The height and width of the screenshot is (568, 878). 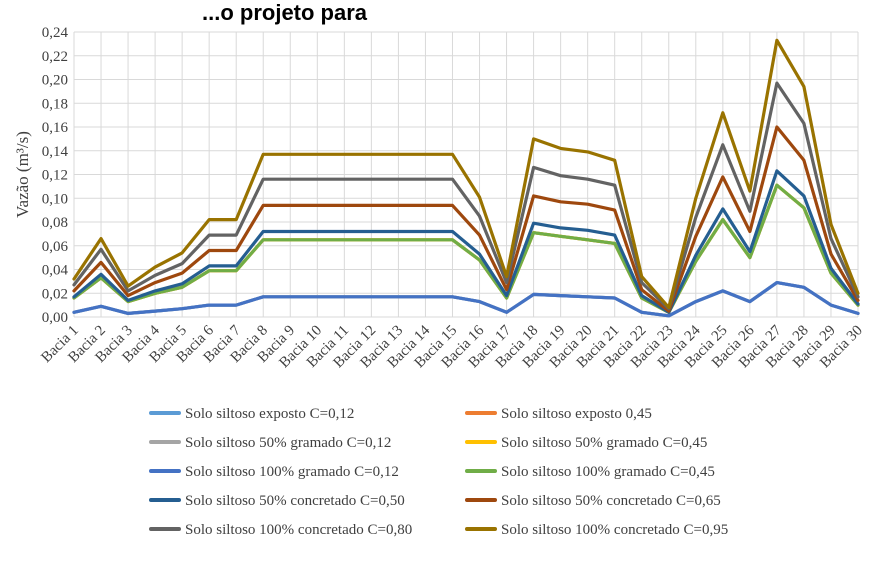 I want to click on chart-title: ...o projeto para, so click(x=285, y=12).